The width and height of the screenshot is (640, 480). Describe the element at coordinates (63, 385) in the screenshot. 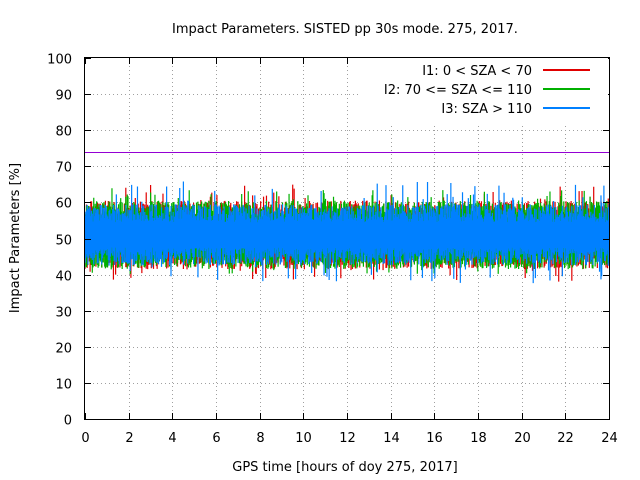

I see `y-tick-label: 10` at that location.